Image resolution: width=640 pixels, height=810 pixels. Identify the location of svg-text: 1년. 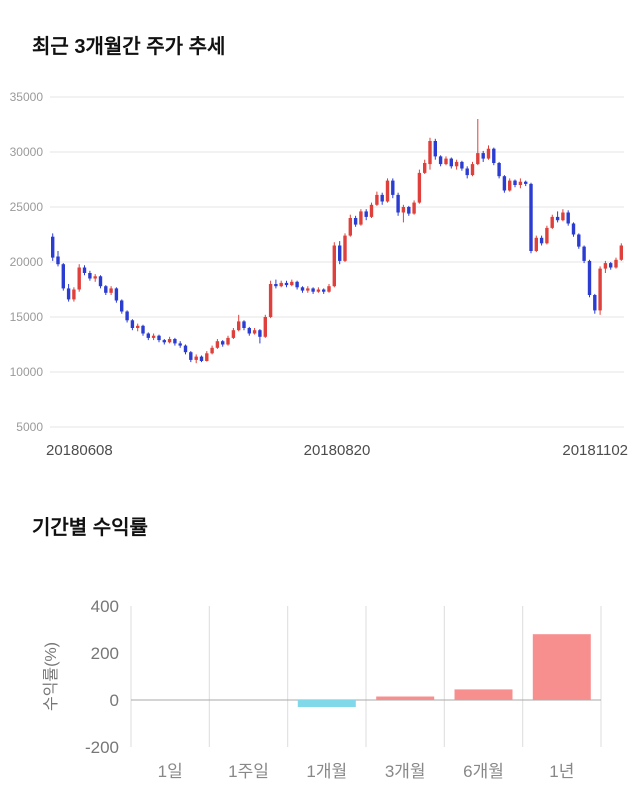
(561, 771).